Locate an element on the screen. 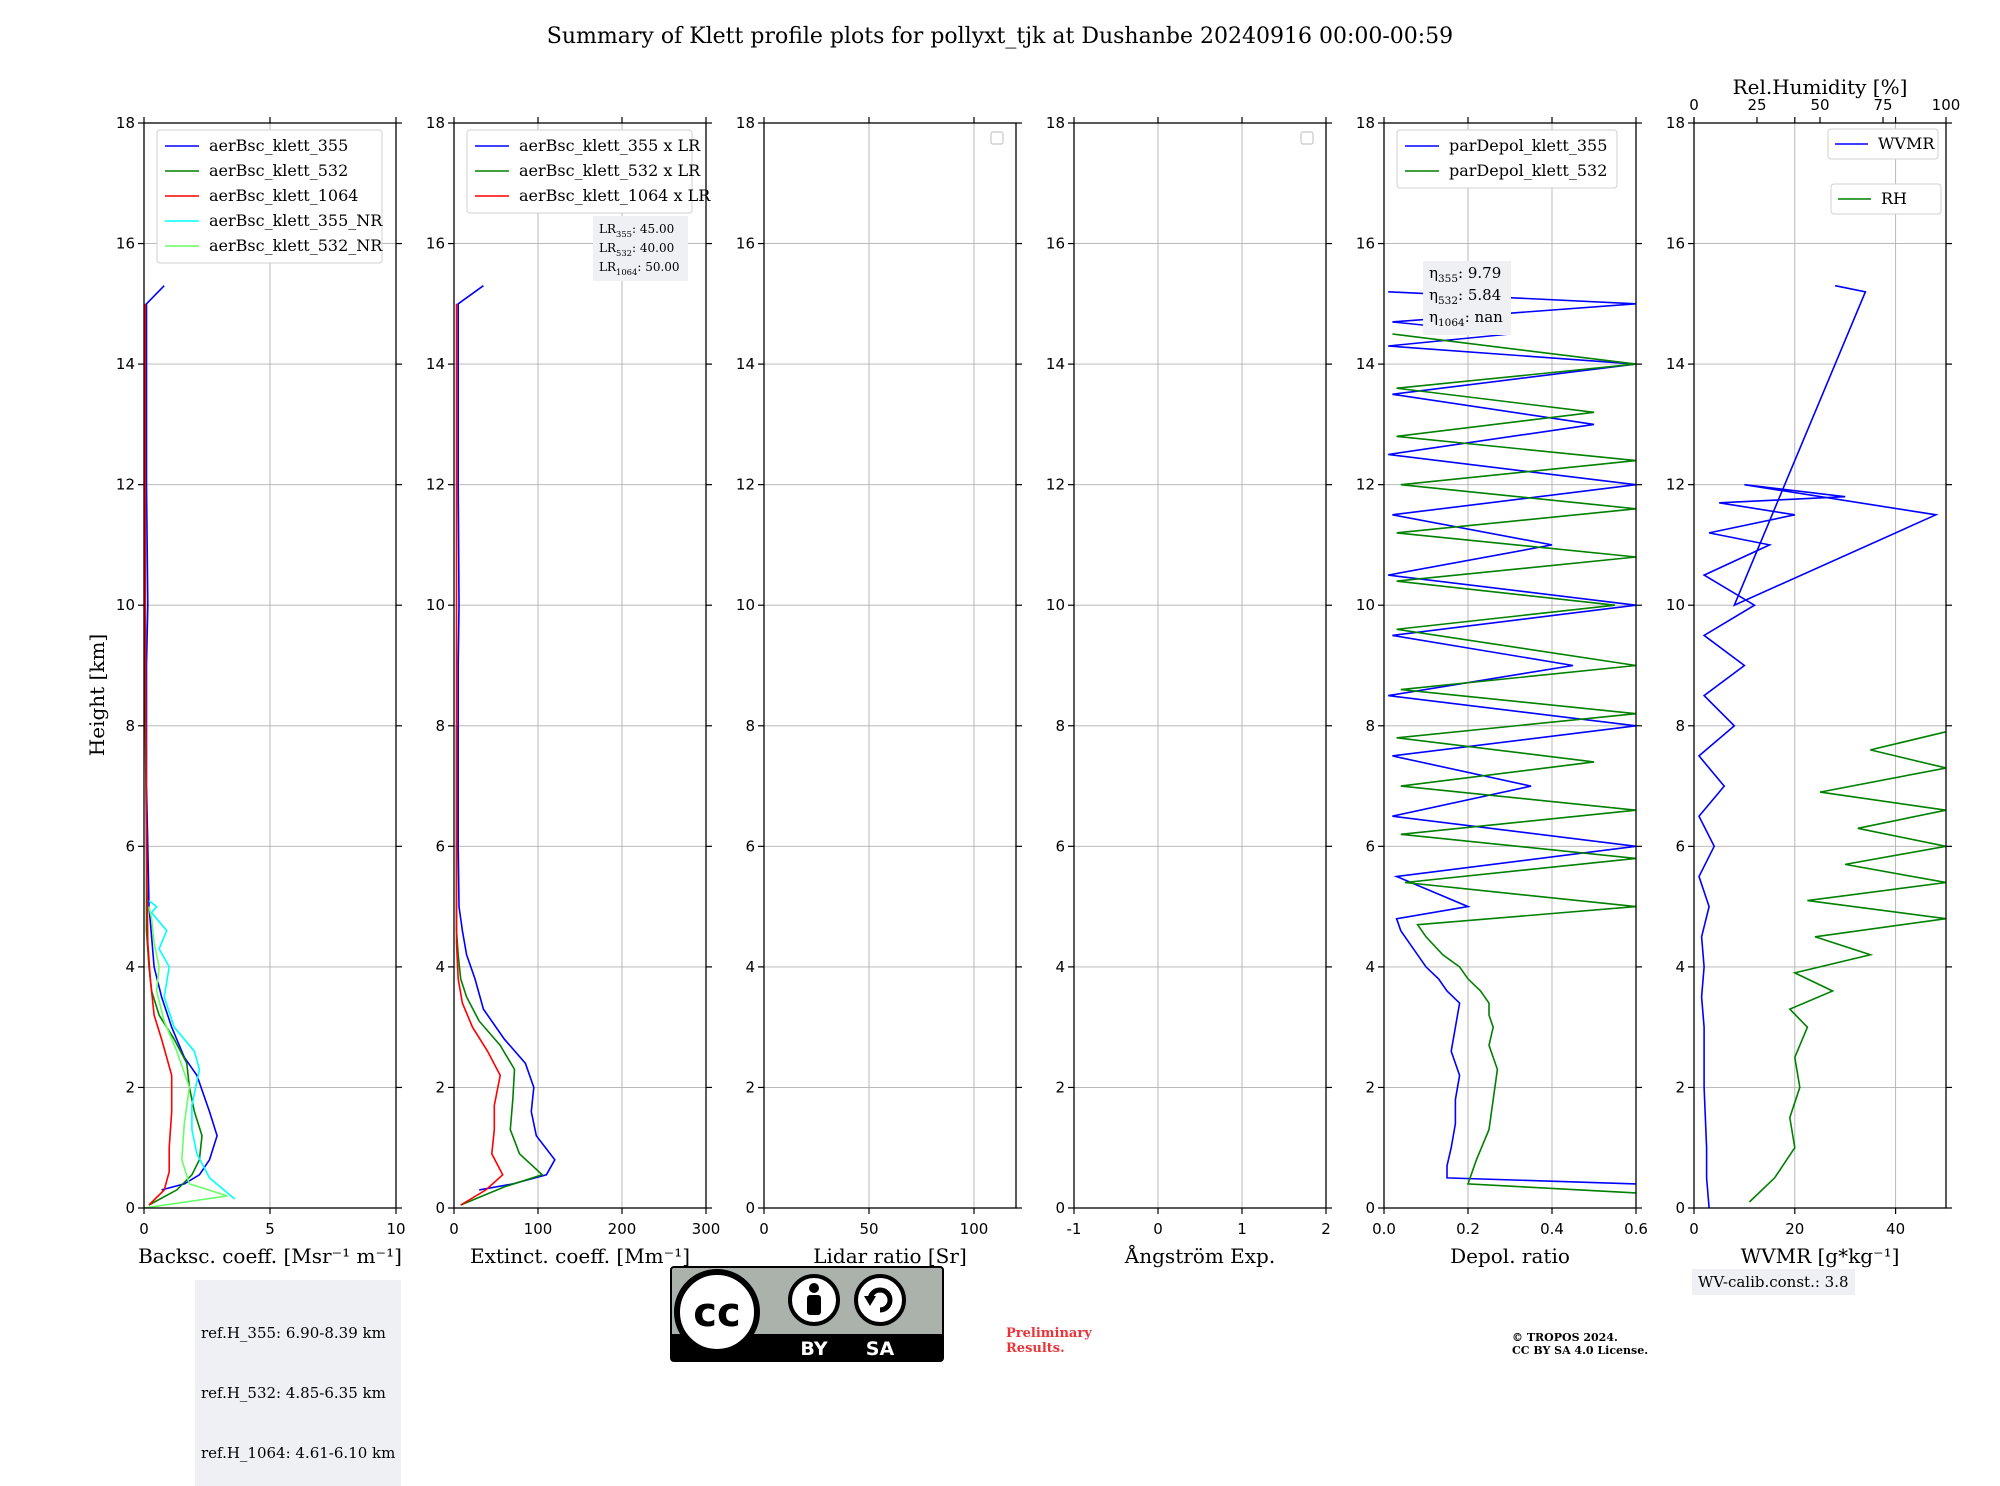 This screenshot has width=2000, height=1486. annotation-value: : nan is located at coordinates (1484, 317).